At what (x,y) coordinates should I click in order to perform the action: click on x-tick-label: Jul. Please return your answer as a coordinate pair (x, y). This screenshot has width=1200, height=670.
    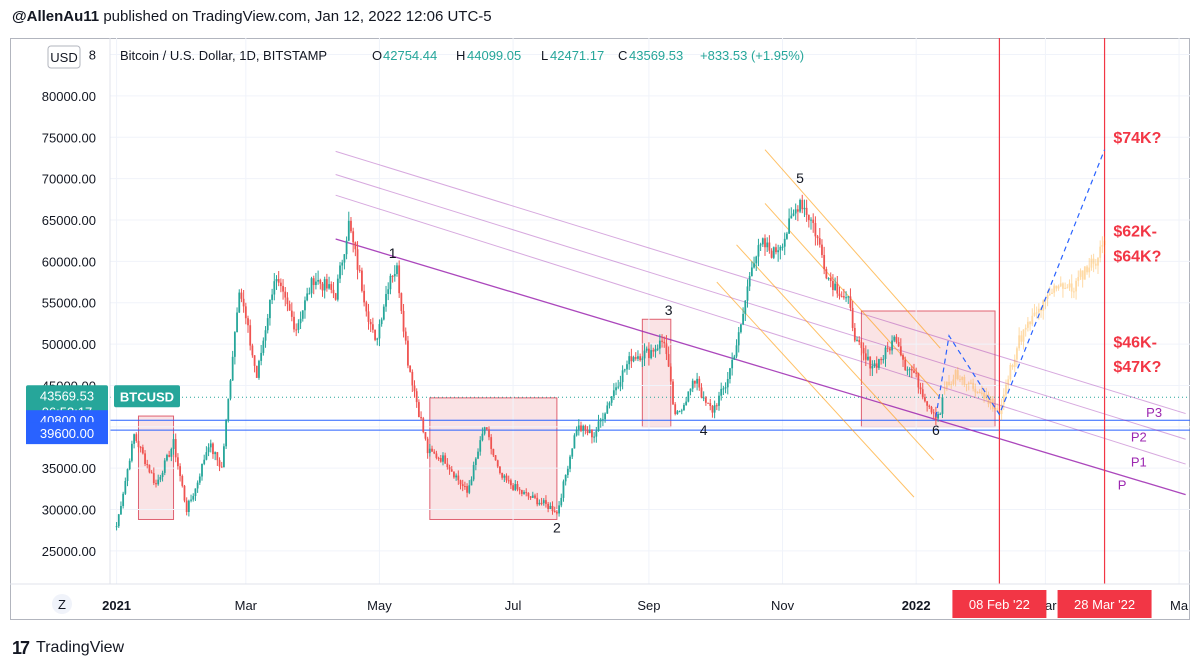
    Looking at the image, I should click on (513, 605).